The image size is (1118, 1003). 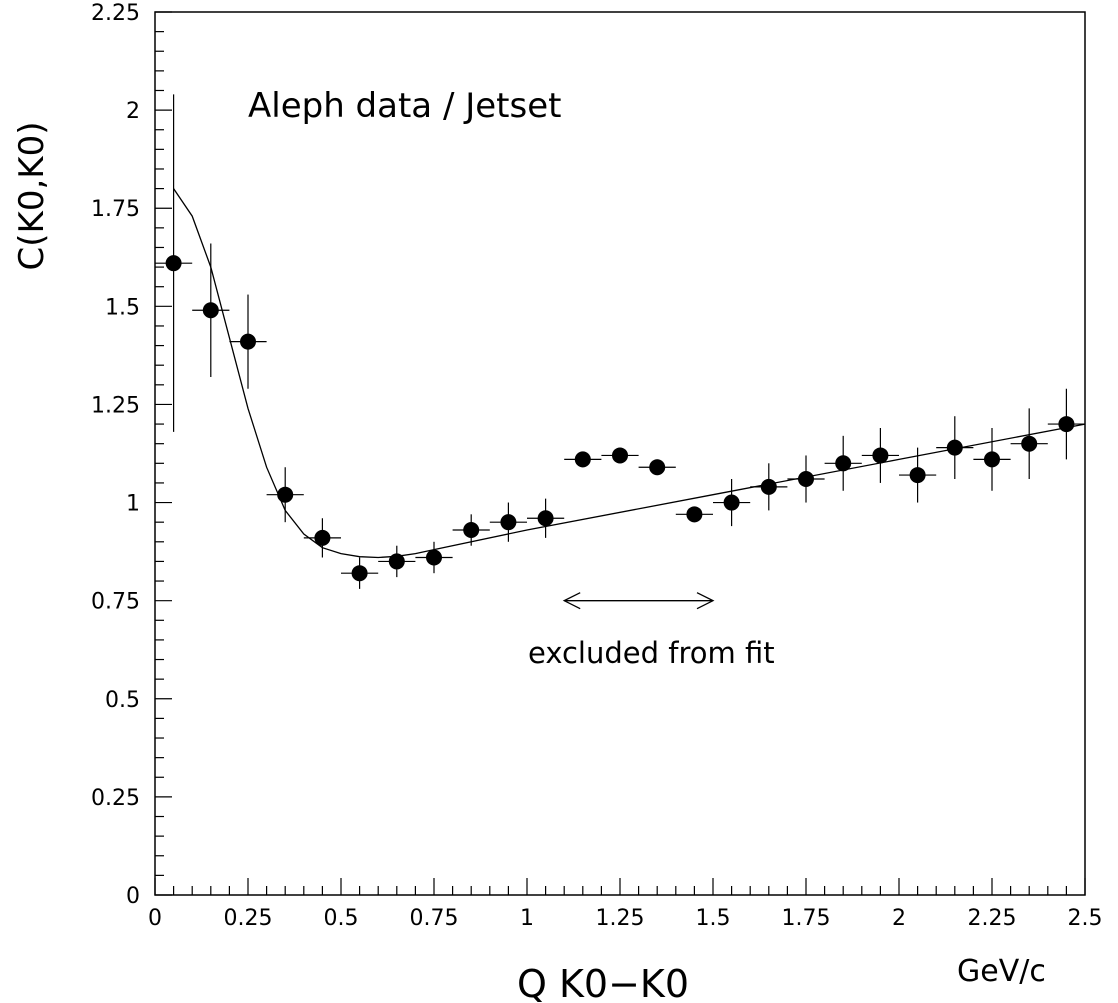 What do you see at coordinates (638, 601) in the screenshot?
I see `excluded-arrow` at bounding box center [638, 601].